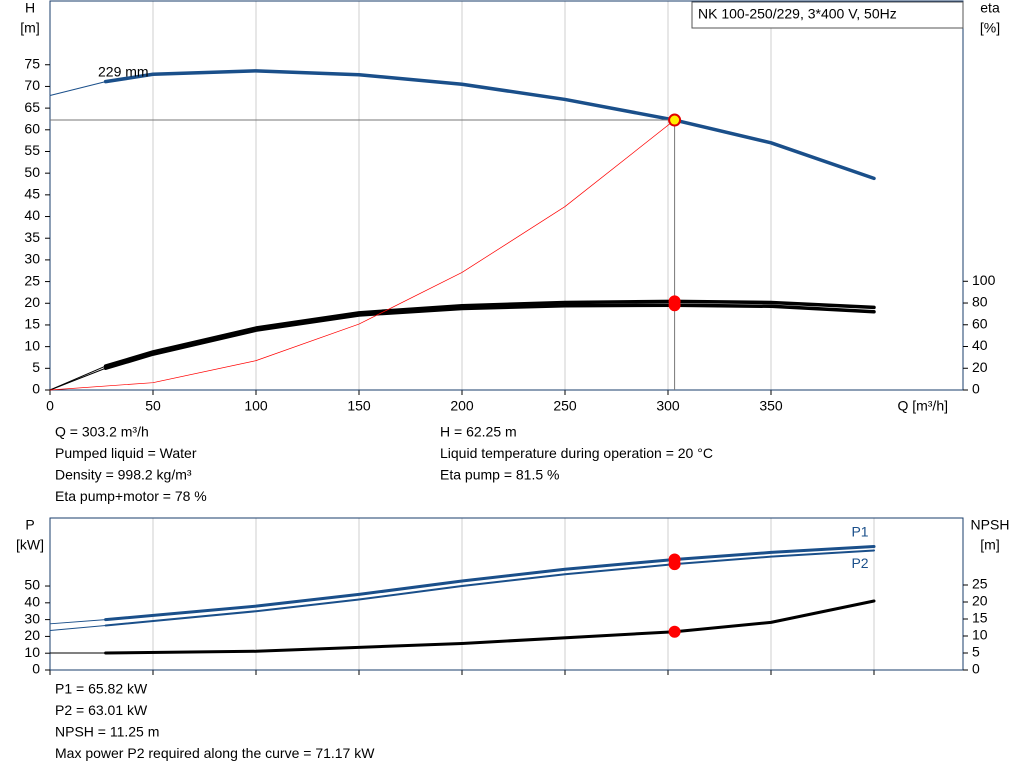 Image resolution: width=1024 pixels, height=781 pixels. I want to click on y-tick-label: 5, so click(36, 367).